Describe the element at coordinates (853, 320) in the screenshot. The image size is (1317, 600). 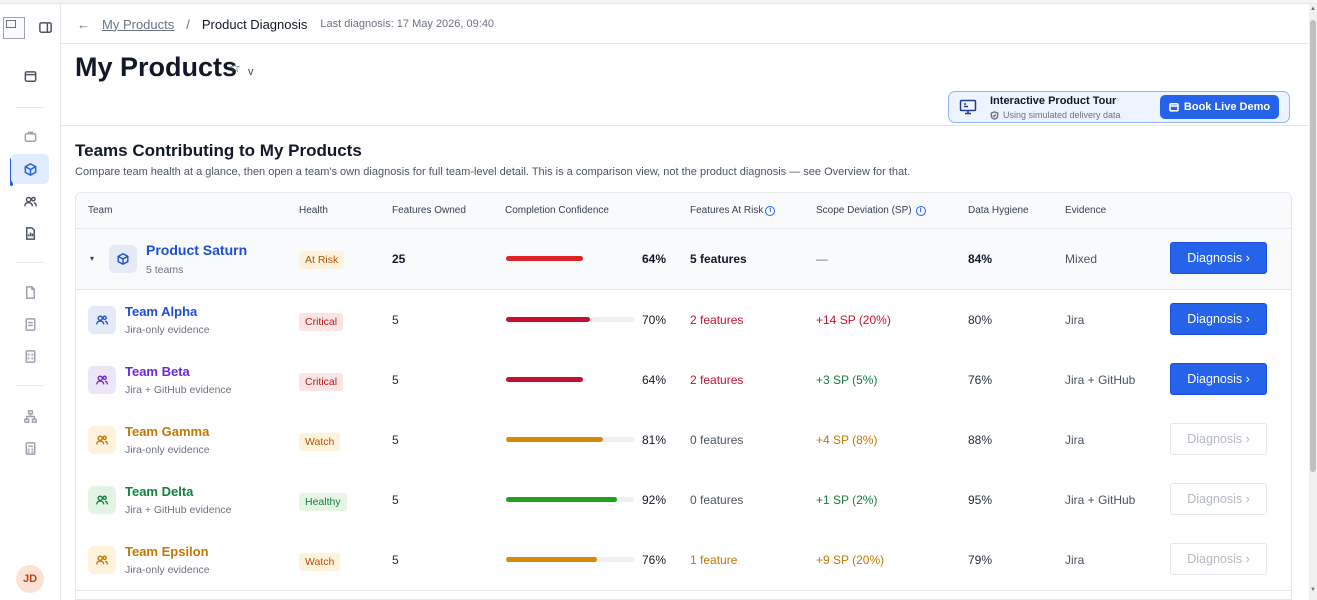
I see `scope-deviation: +14 SP (20%)` at that location.